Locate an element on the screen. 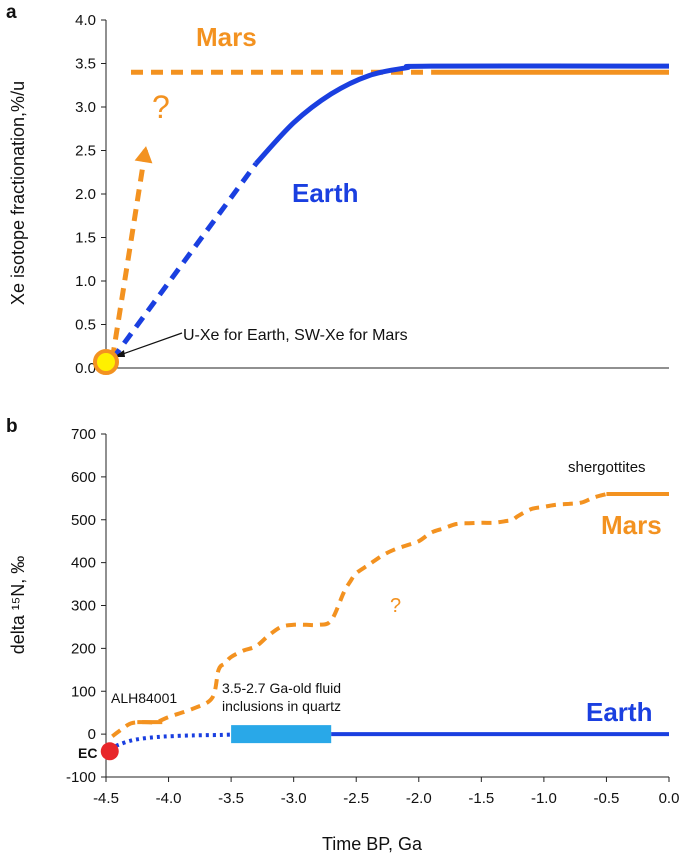 This screenshot has width=685, height=861. mars-label-a: Mars is located at coordinates (226, 37).